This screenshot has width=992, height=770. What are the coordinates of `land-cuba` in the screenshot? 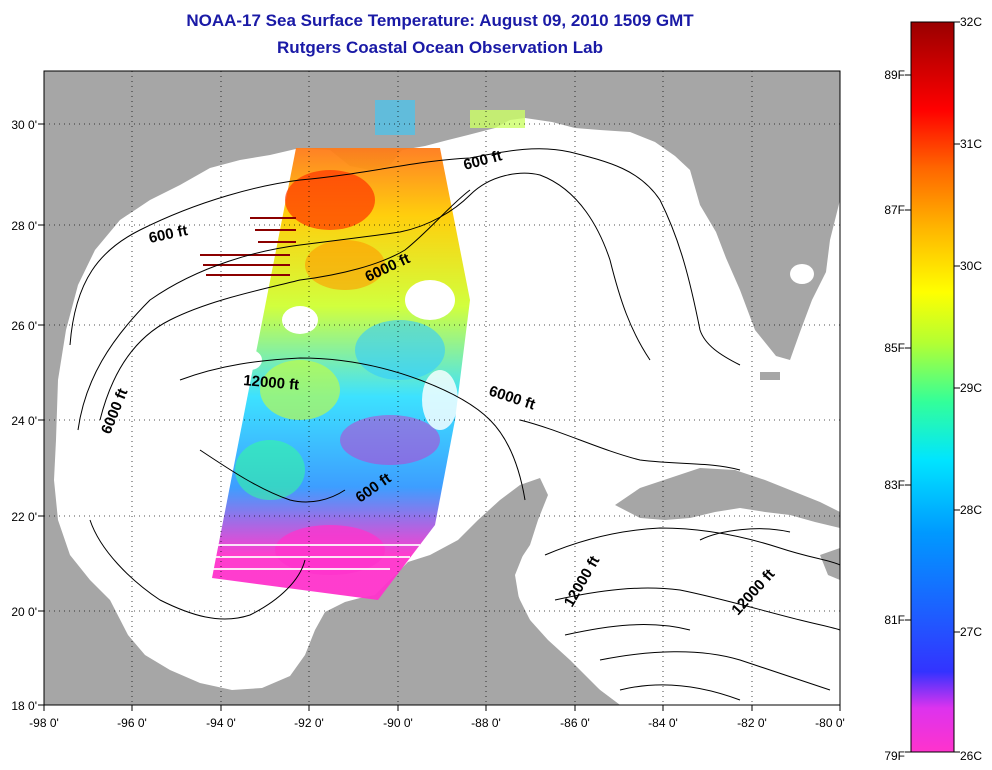 It's located at (727, 498).